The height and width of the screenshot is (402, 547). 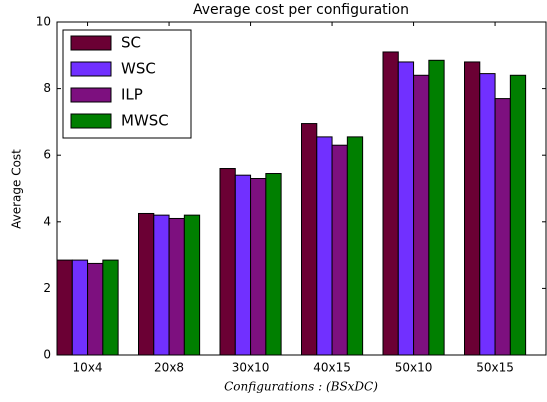 I want to click on y-tick-label: 0, so click(x=47, y=355).